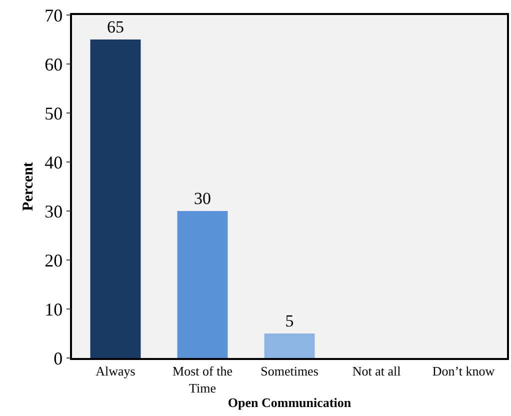 The height and width of the screenshot is (416, 511). I want to click on x-tick-label: Don’t know, so click(464, 370).